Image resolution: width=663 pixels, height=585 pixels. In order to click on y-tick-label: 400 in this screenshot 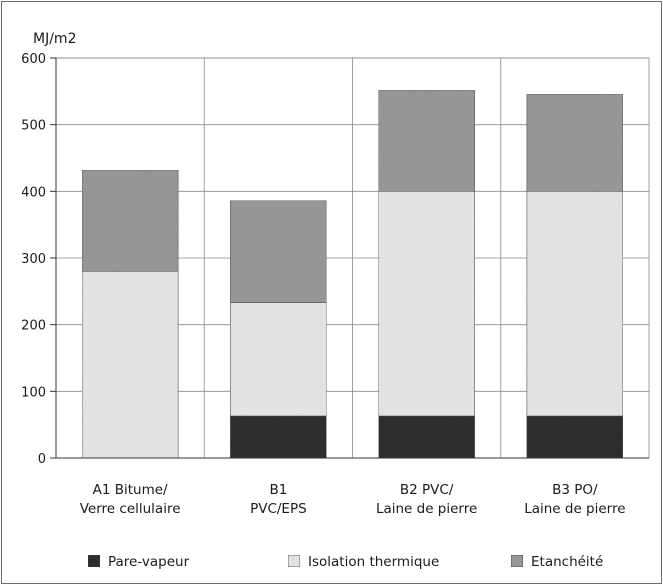, I will do `click(33, 192)`.